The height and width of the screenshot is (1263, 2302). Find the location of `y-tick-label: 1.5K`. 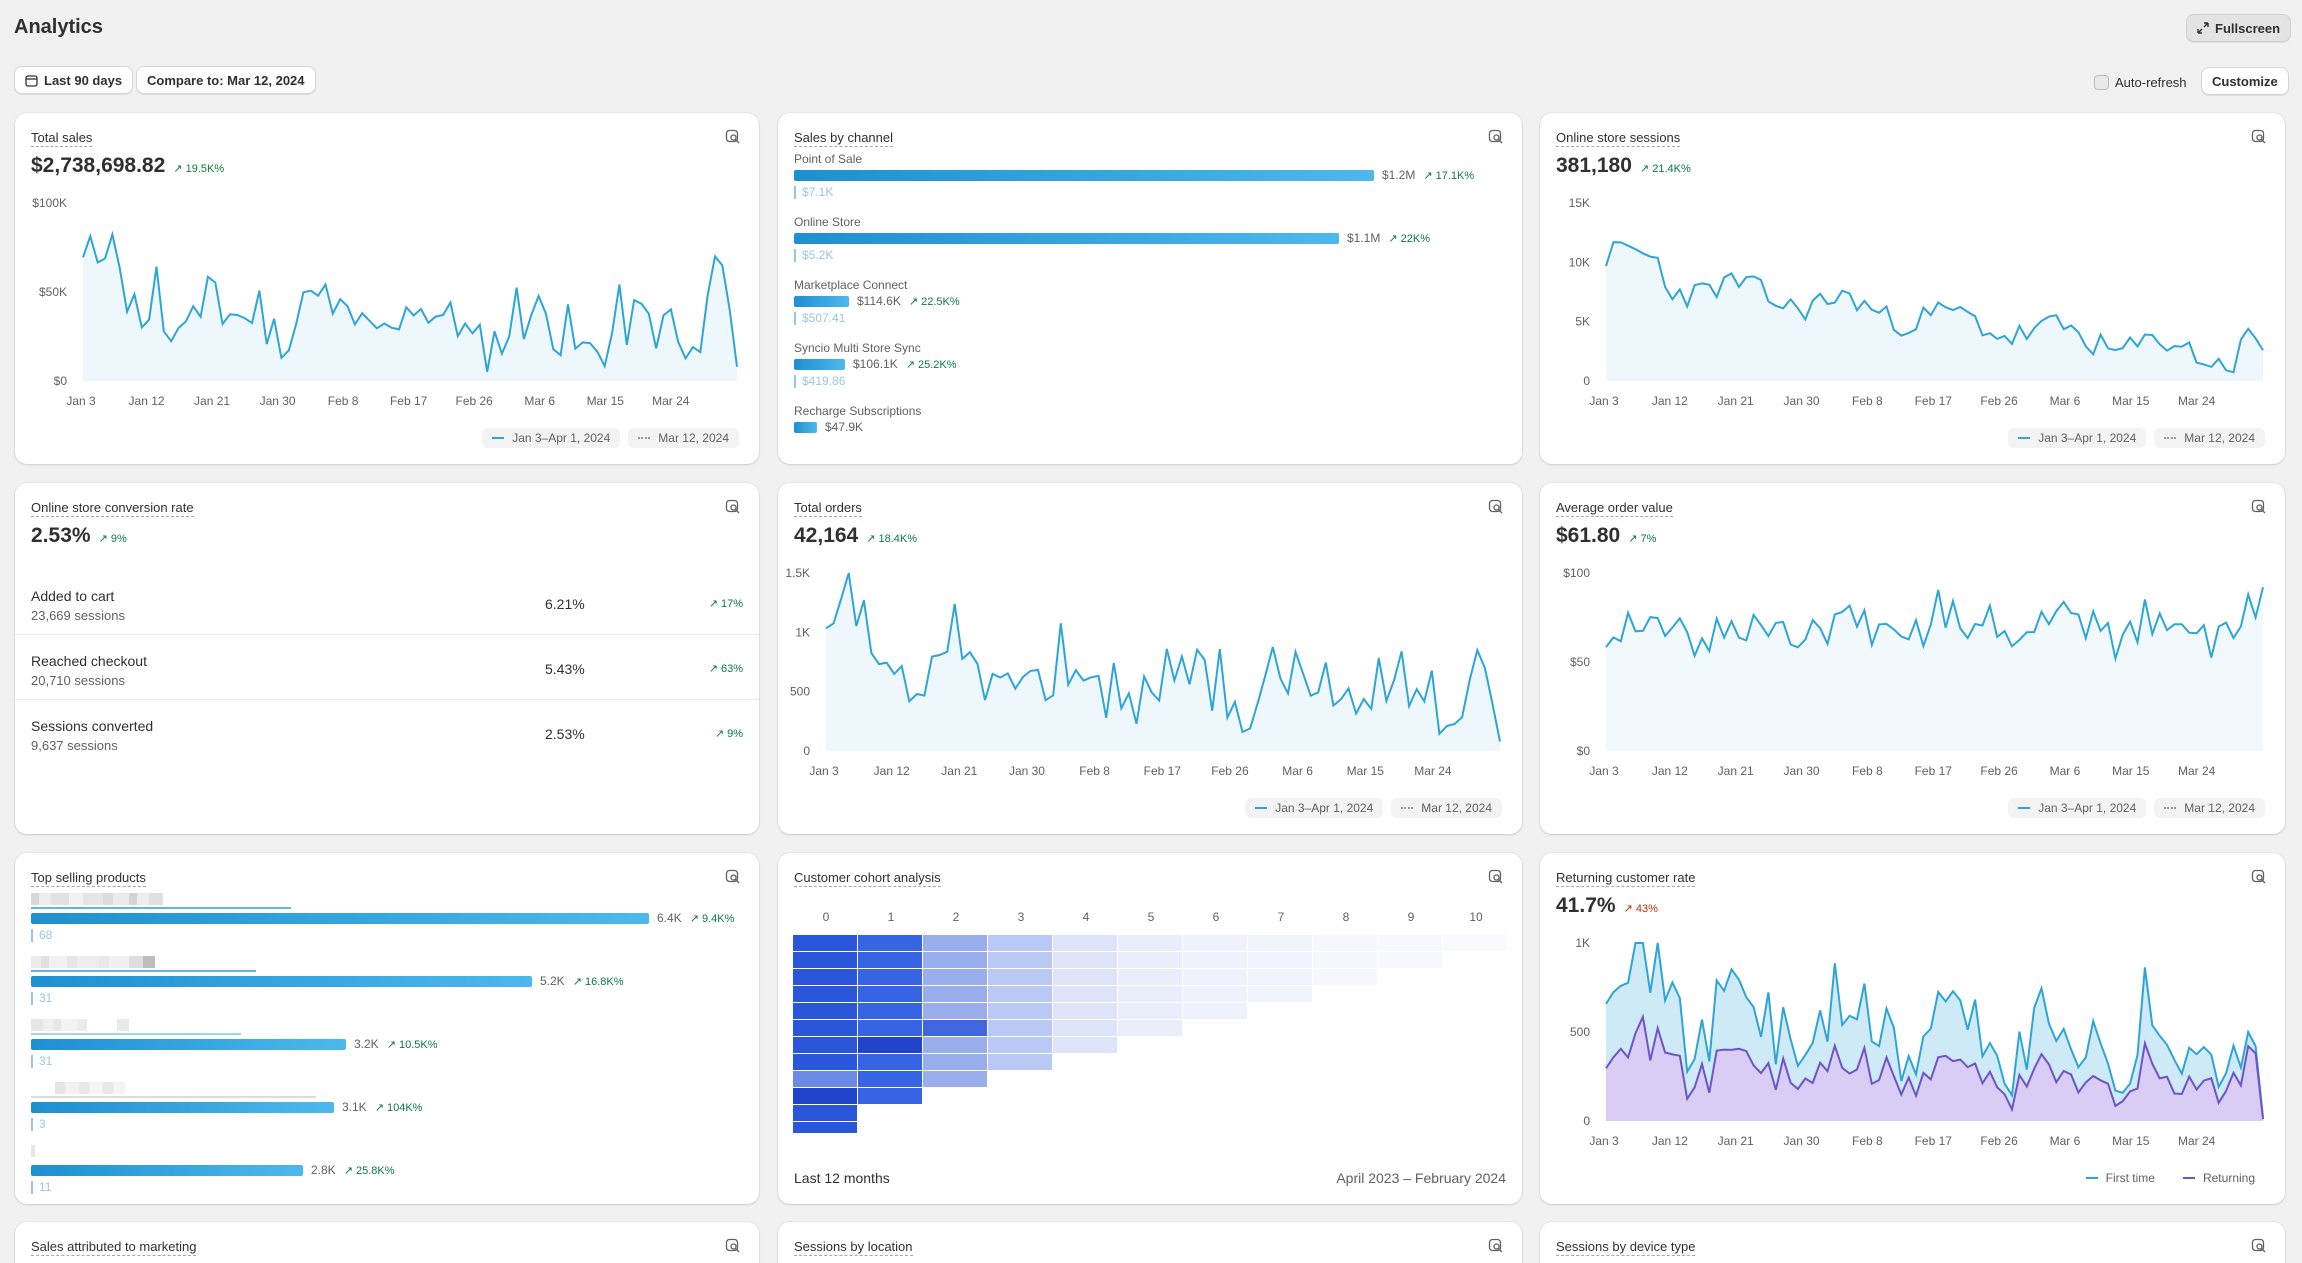

y-tick-label: 1.5K is located at coordinates (797, 573).